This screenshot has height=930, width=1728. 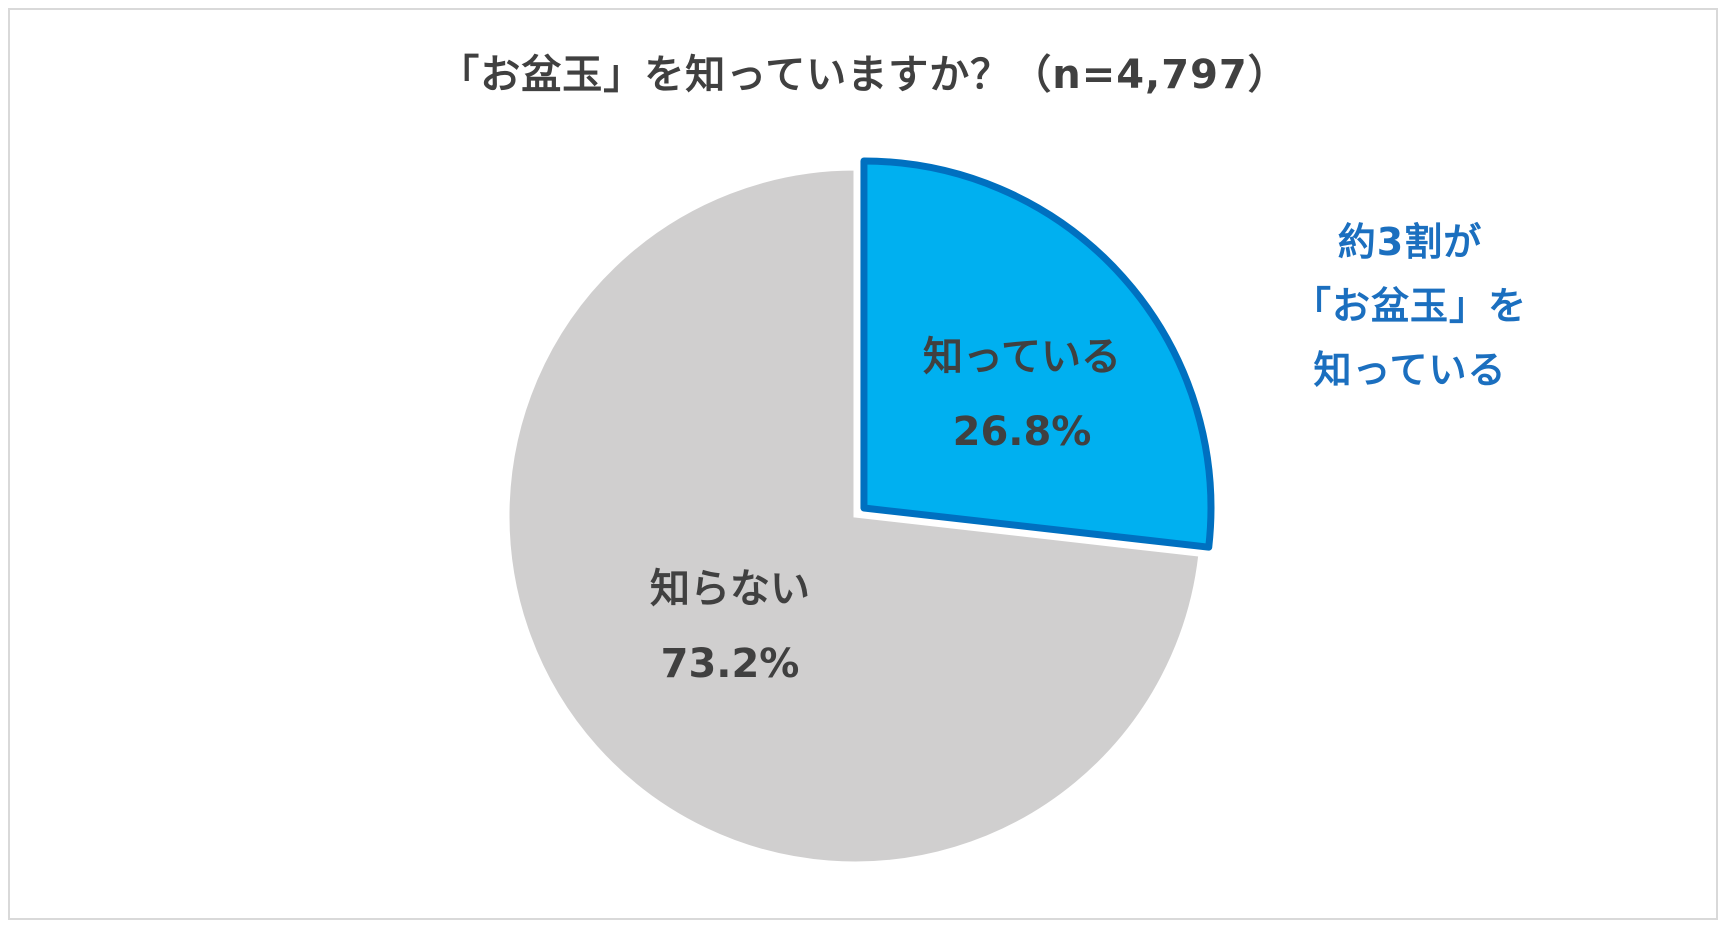 I want to click on slice-value-known: 26.8%, so click(x=1022, y=432).